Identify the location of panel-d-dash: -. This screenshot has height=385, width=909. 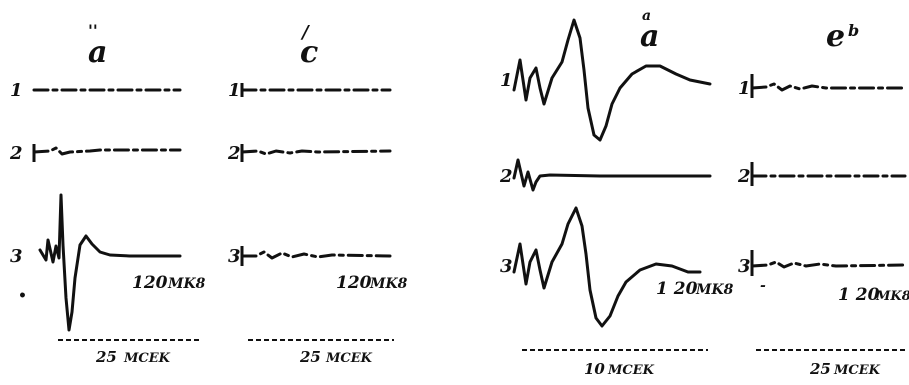
(763, 286).